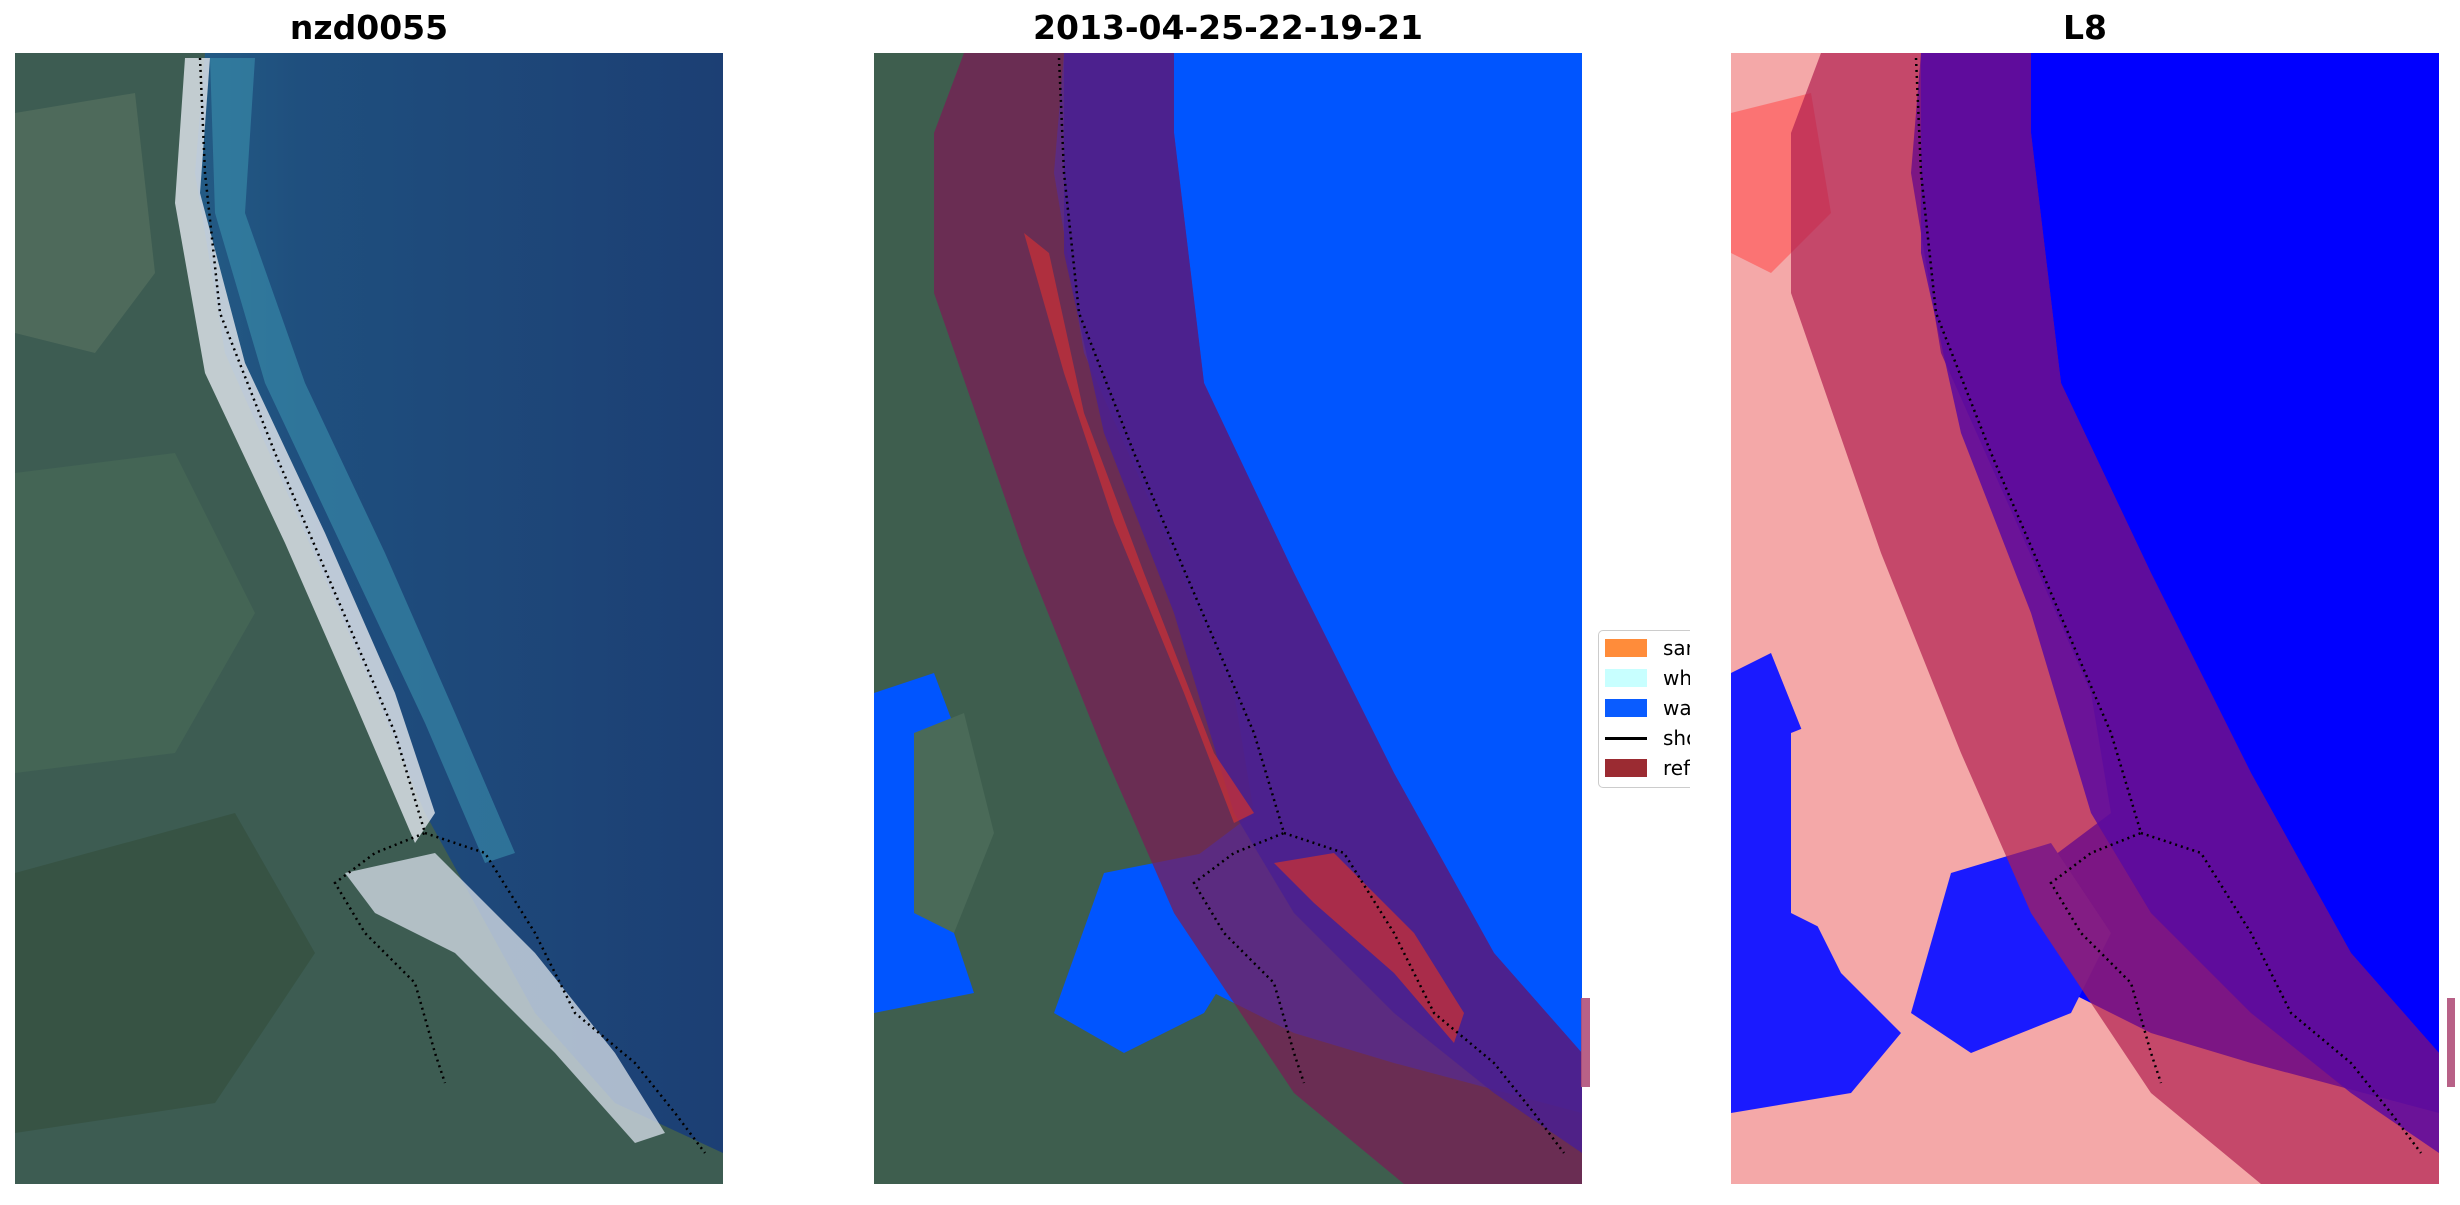 This screenshot has height=1205, width=2460. Describe the element at coordinates (1676, 708) in the screenshot. I see `legend-label-water: water` at that location.